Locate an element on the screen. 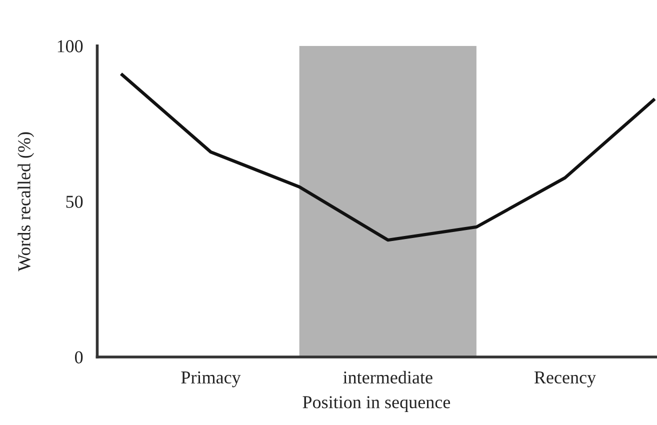 Image resolution: width=657 pixels, height=425 pixels. x-axis-title: Position in sequence is located at coordinates (376, 404).